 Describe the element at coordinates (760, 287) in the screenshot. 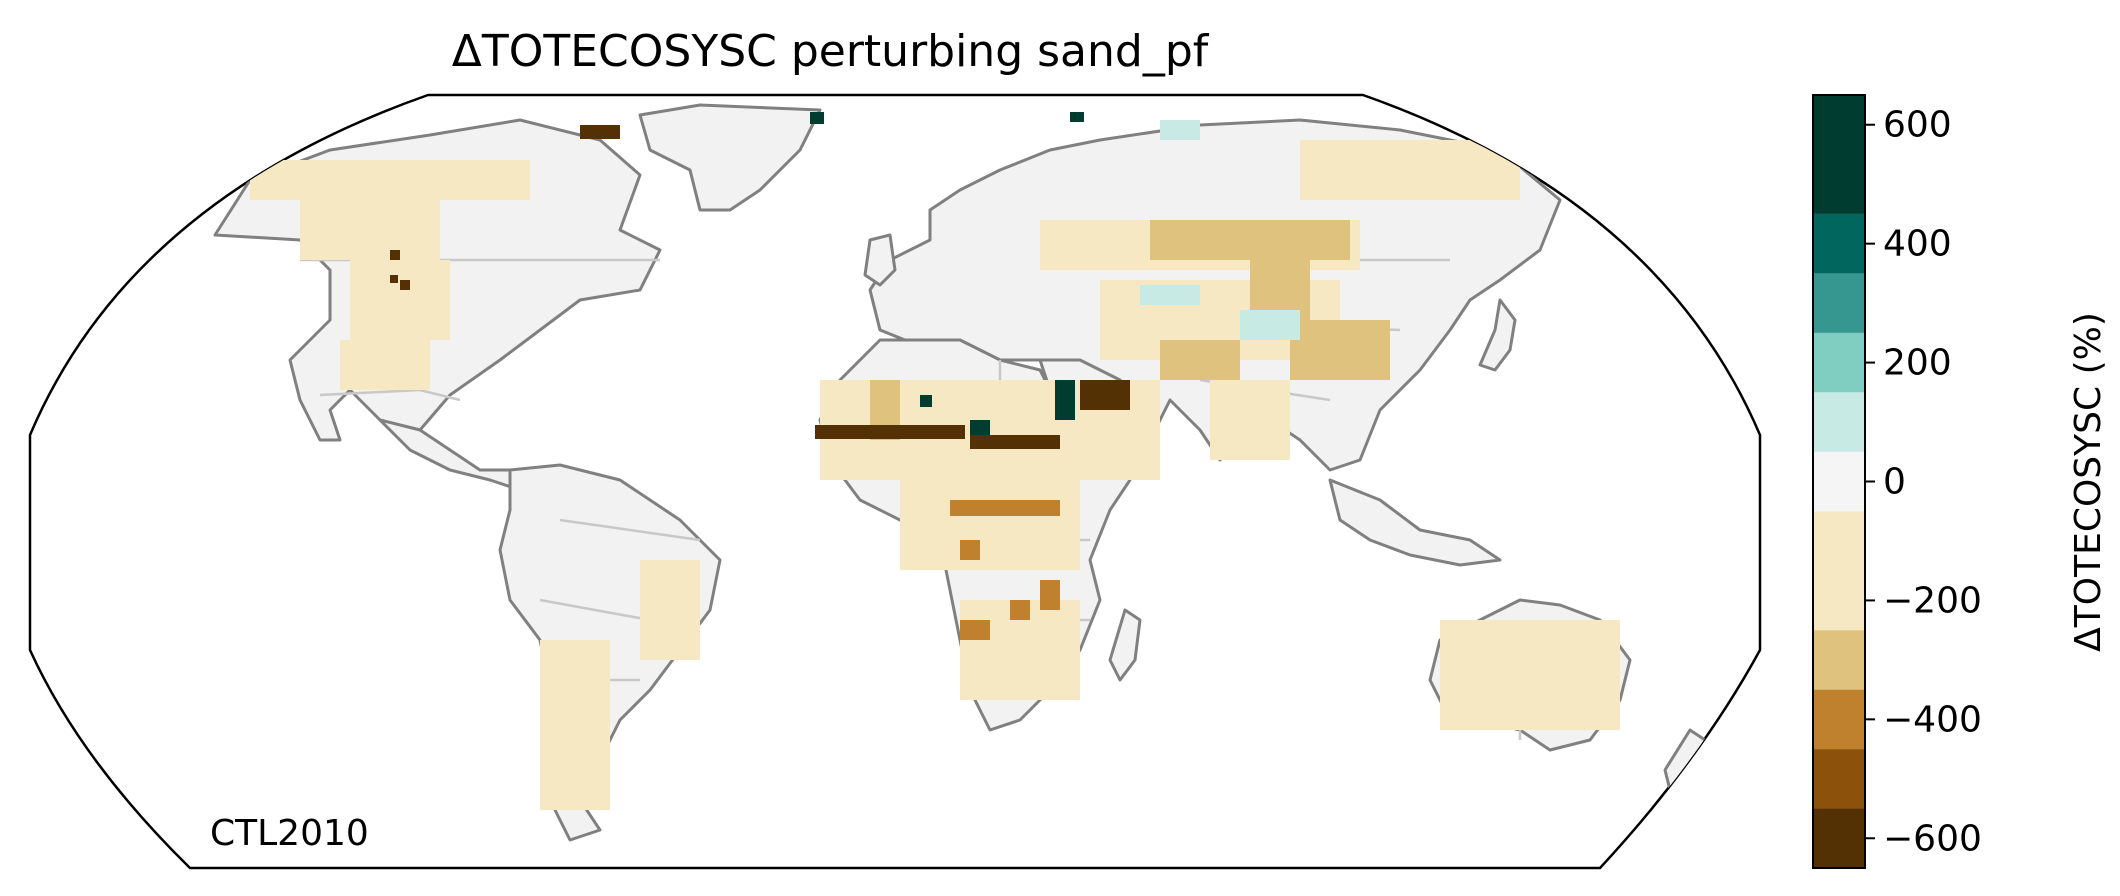

I see `data-cells-dark-brown` at that location.